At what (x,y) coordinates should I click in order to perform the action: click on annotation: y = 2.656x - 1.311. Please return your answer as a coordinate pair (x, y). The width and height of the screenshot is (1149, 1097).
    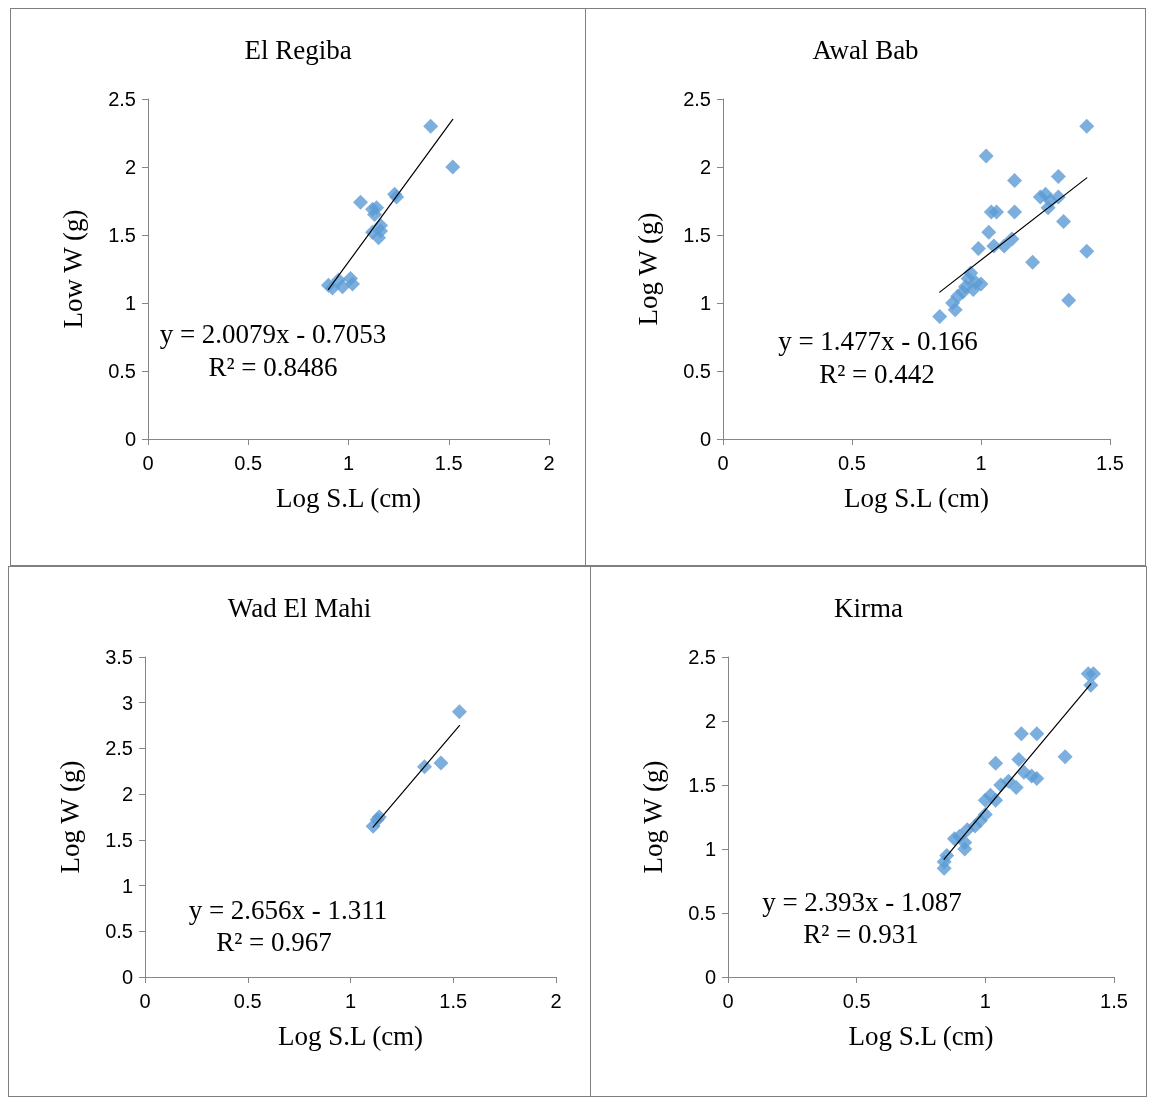
    Looking at the image, I should click on (288, 910).